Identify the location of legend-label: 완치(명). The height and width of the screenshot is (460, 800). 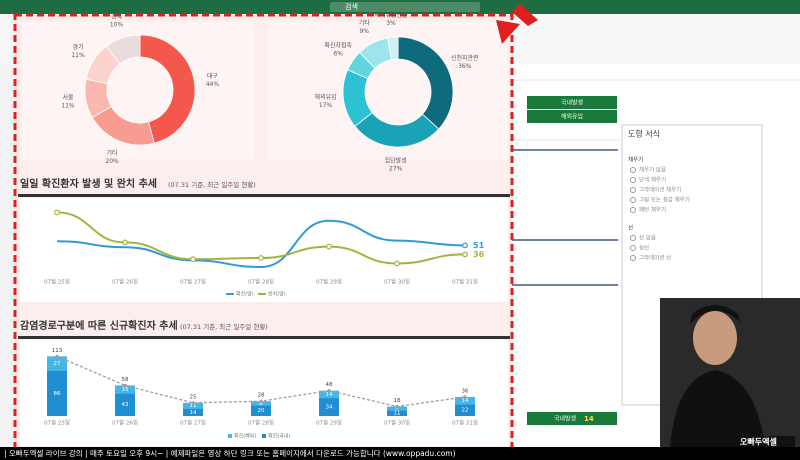
(277, 294).